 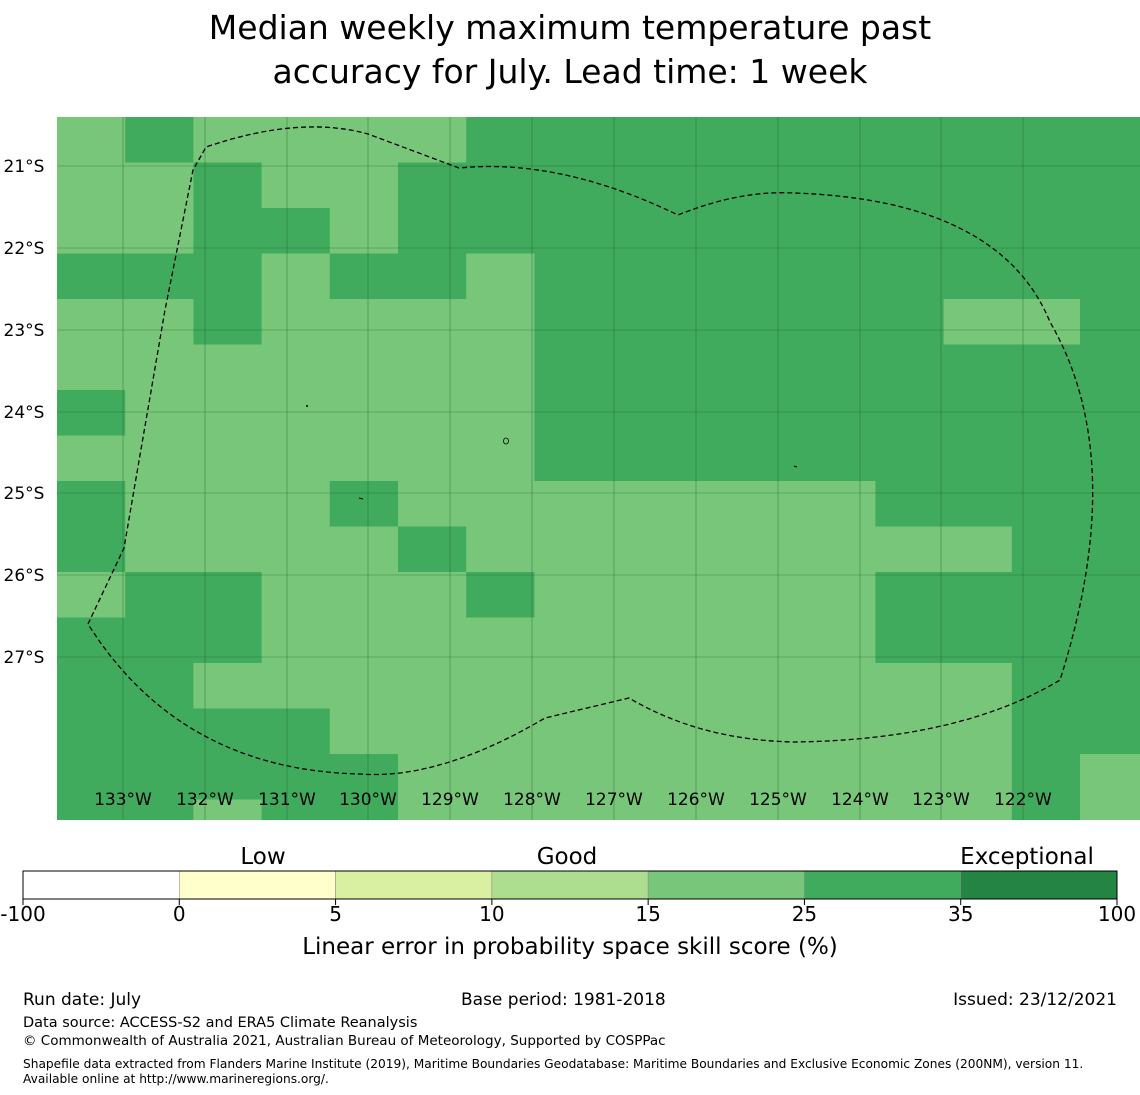 What do you see at coordinates (726, 885) in the screenshot?
I see `colorbar-swatch` at bounding box center [726, 885].